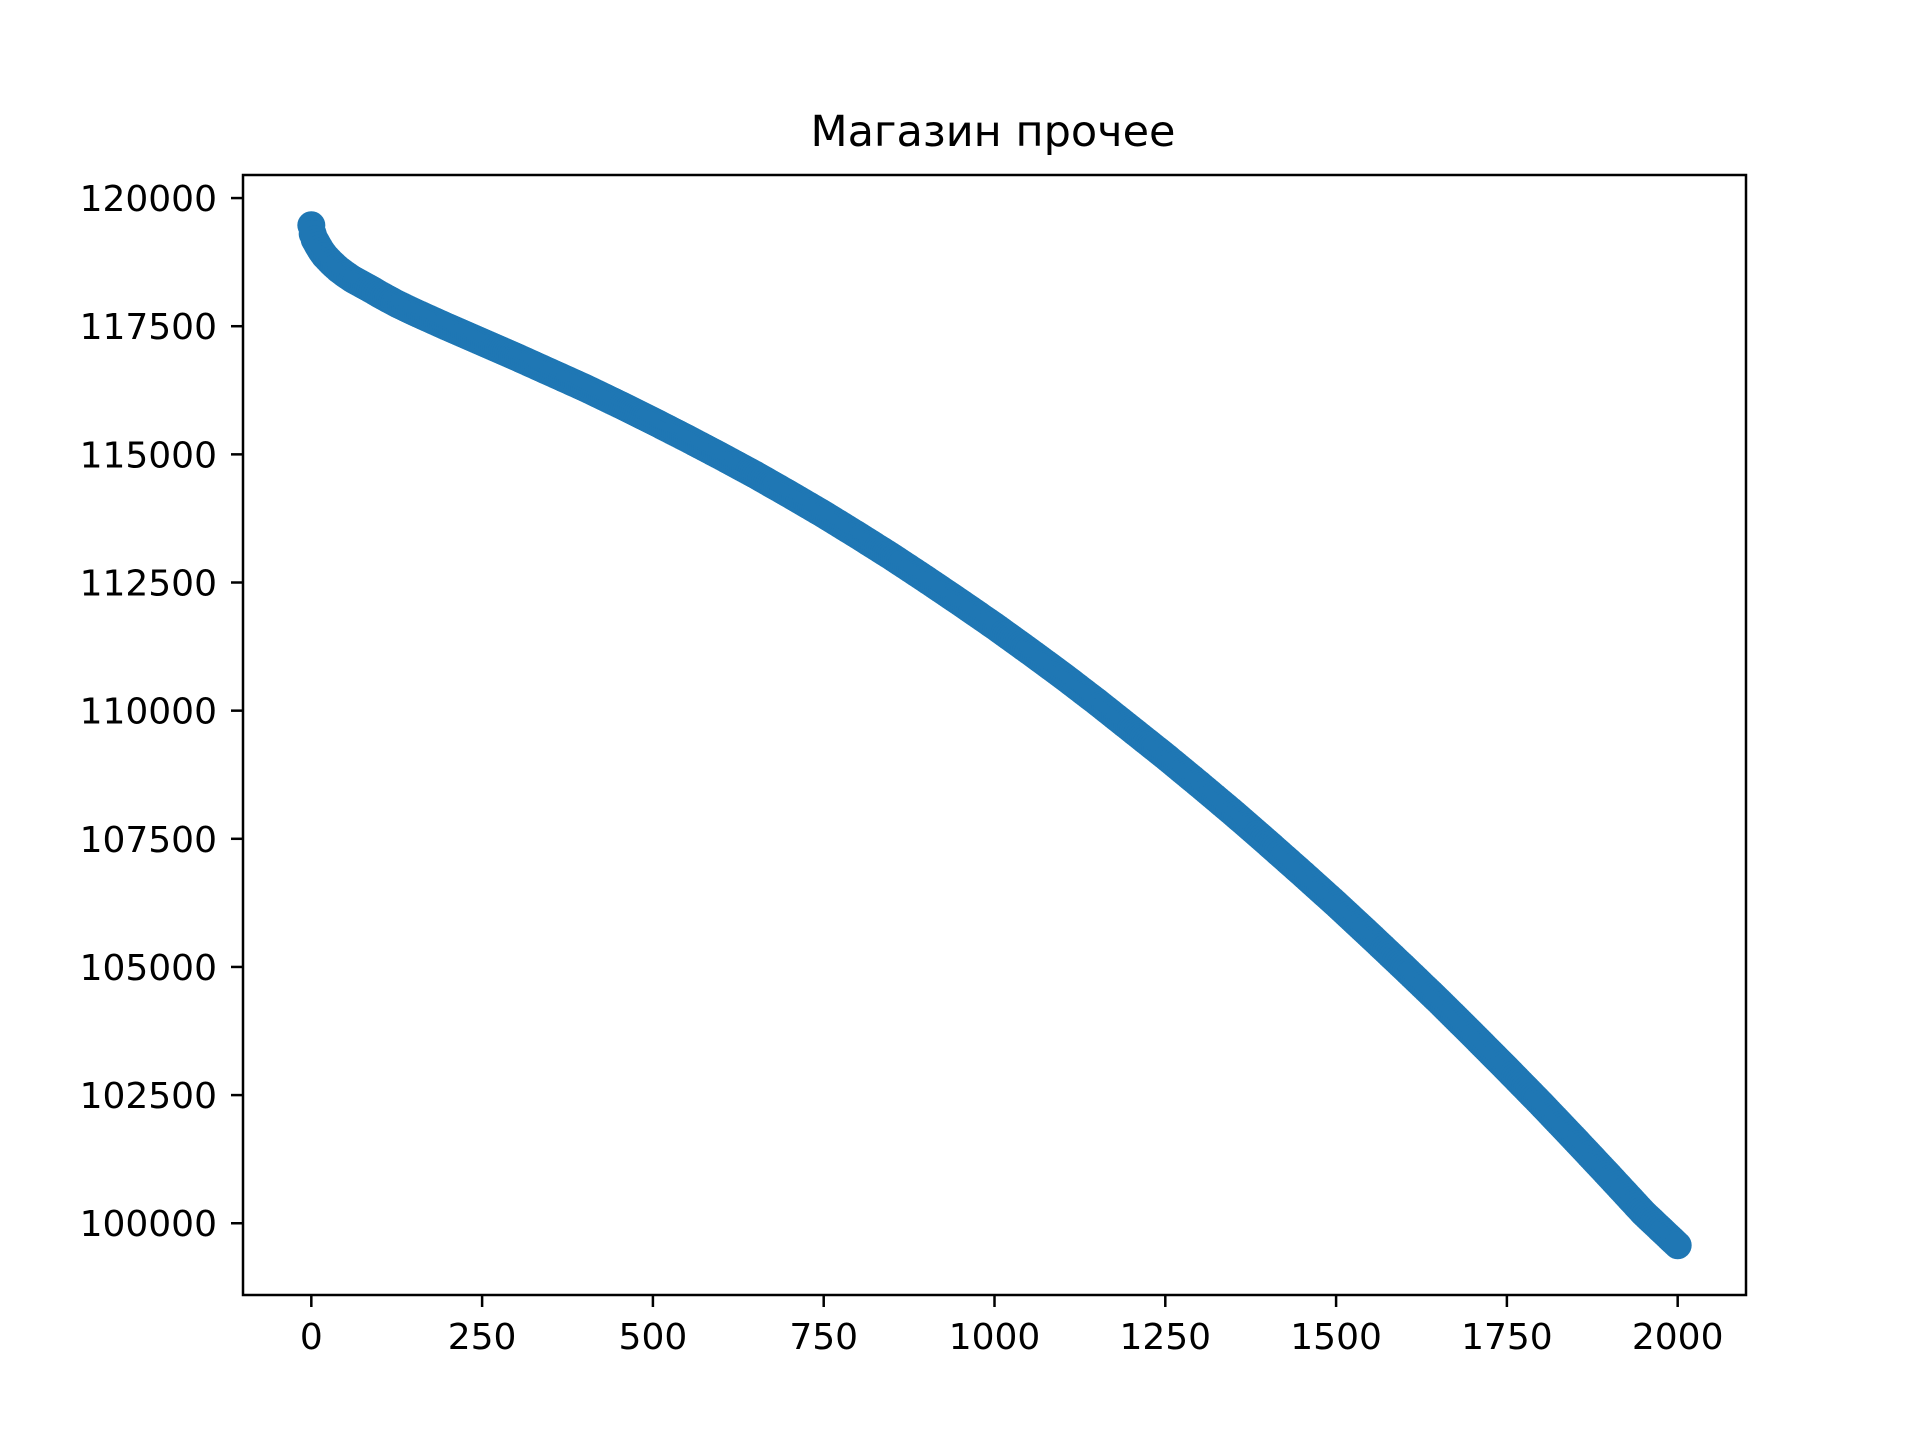  I want to click on x-axis: 0 250 500 750 1000 1250 1500 1750 2000, so click(1012, 1326).